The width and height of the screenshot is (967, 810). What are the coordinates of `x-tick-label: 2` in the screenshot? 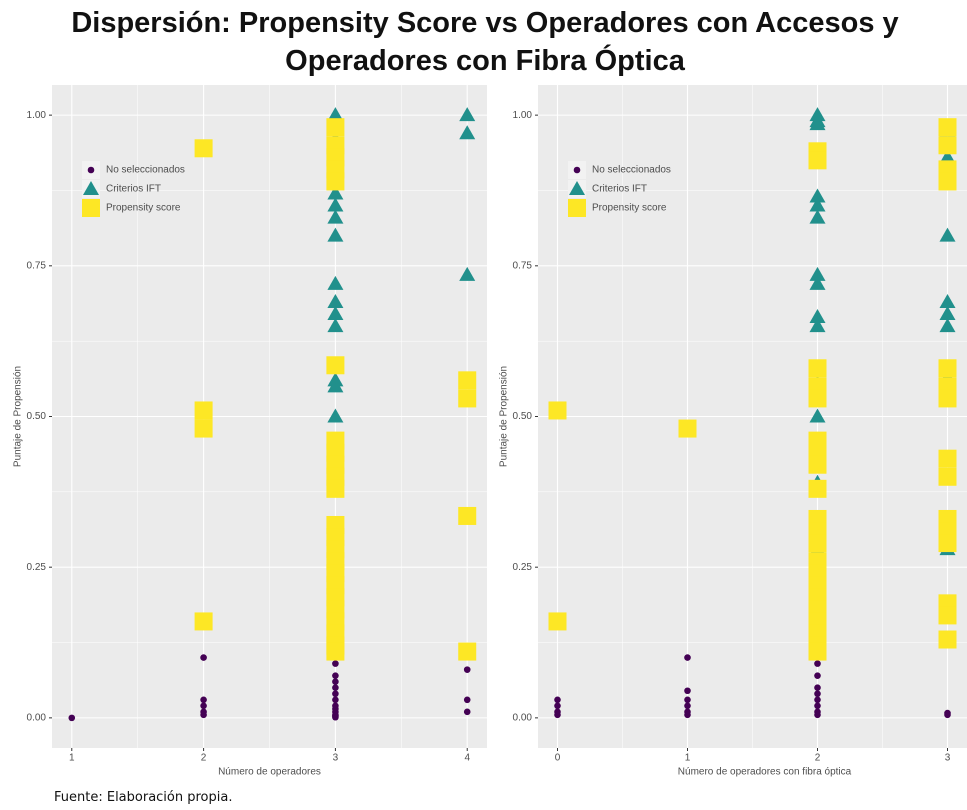 It's located at (204, 758).